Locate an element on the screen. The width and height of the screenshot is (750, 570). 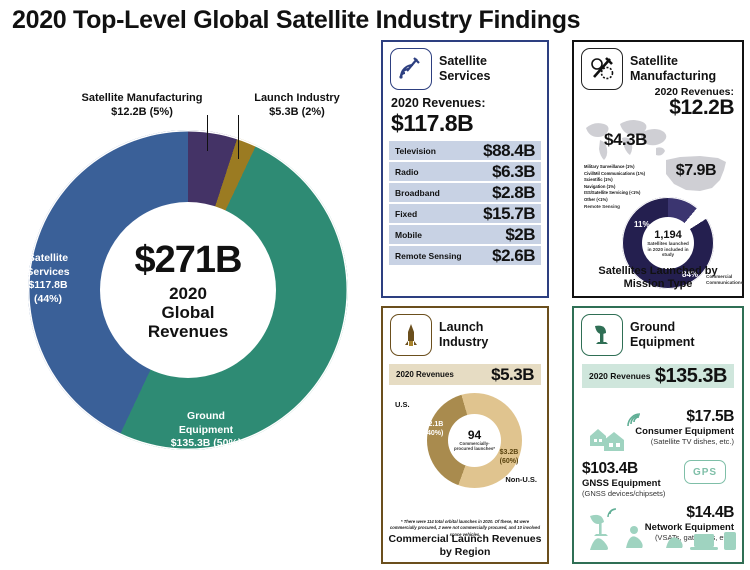
launch-center-sub: Commercially-procured launches* is located at coordinates (474, 446).